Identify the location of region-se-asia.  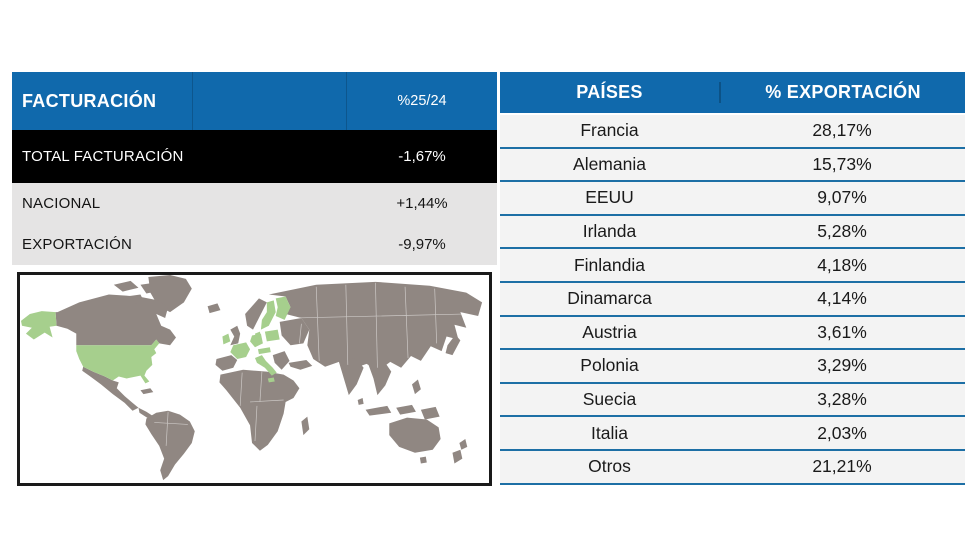
(380, 377).